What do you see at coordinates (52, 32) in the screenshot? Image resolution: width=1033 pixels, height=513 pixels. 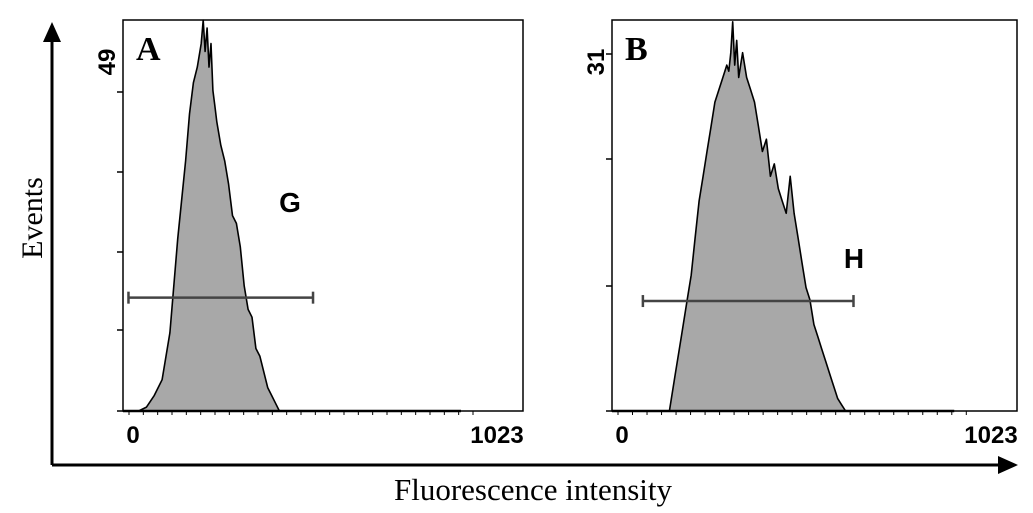 I see `outer-y-axis-arrowhead` at bounding box center [52, 32].